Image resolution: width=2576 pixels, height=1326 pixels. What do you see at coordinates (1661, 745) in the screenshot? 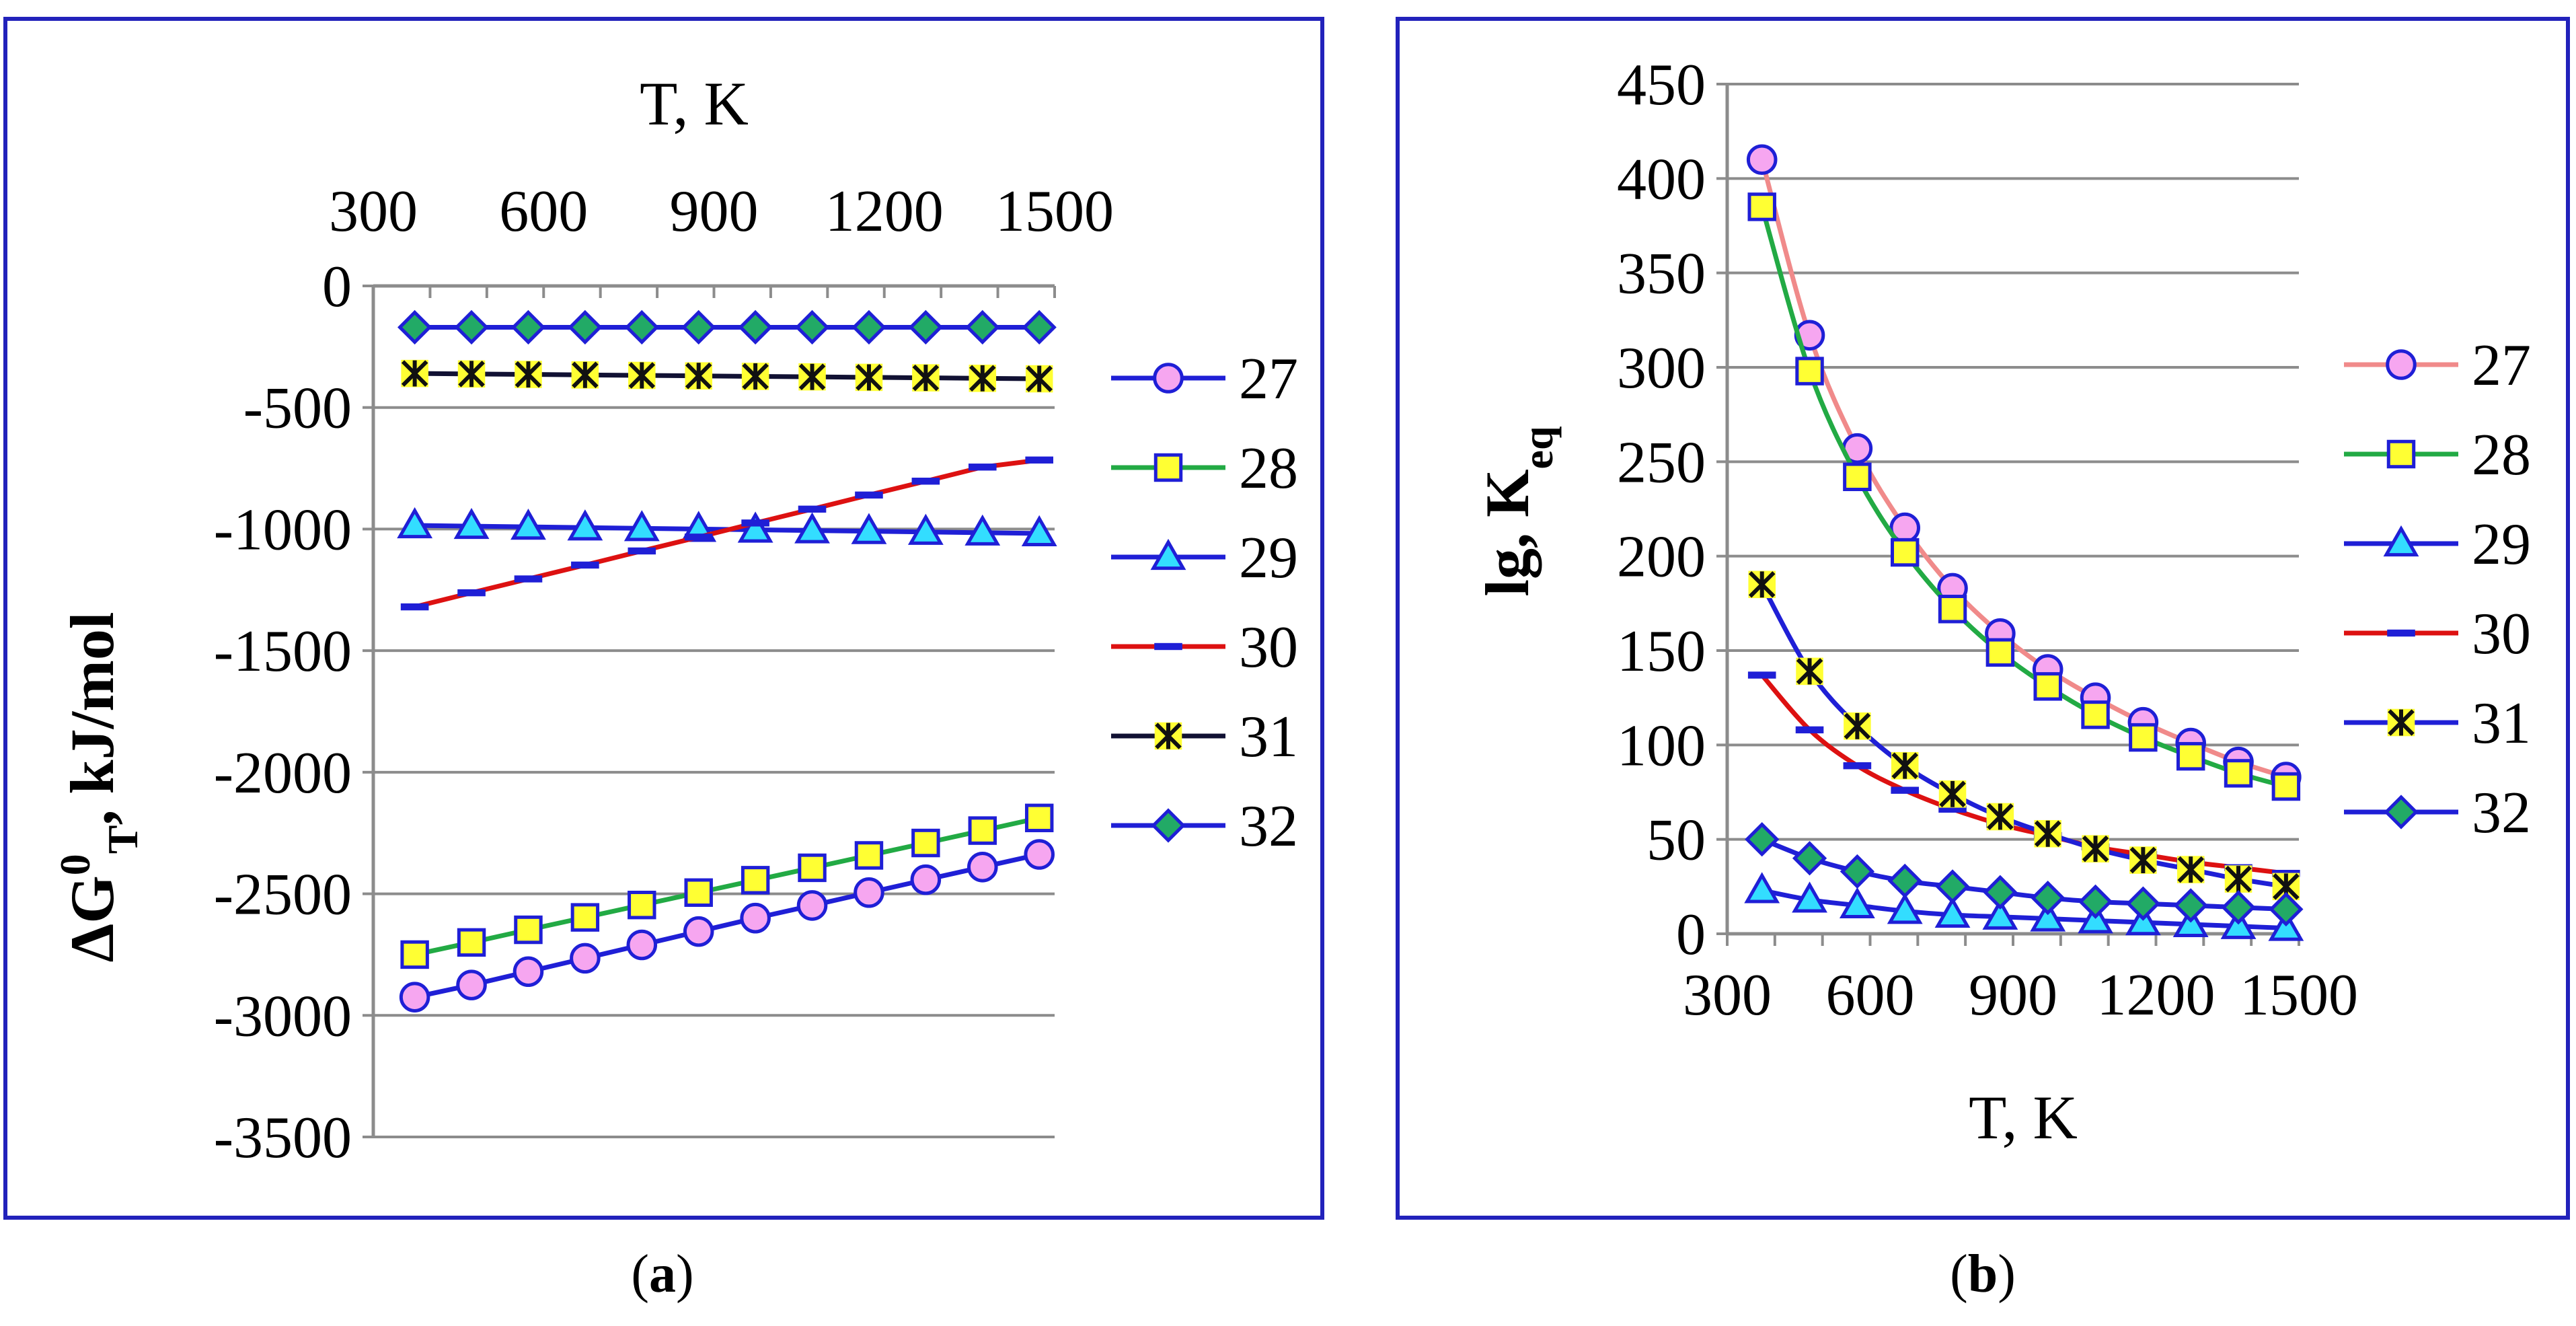
I see `chart-b-ytick-label: 100` at bounding box center [1661, 745].